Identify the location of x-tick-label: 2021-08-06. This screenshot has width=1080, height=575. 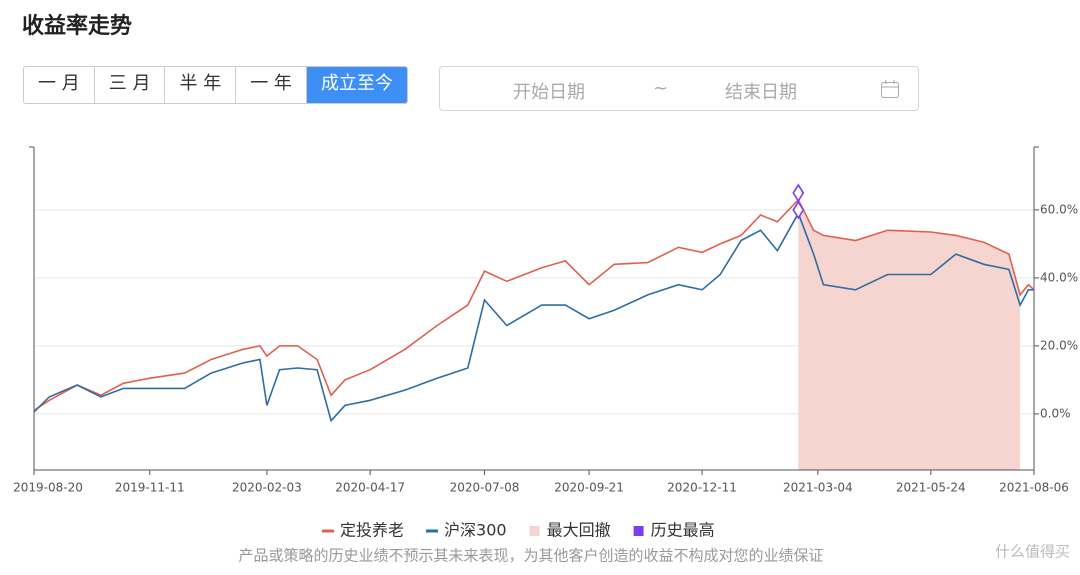
(1034, 488).